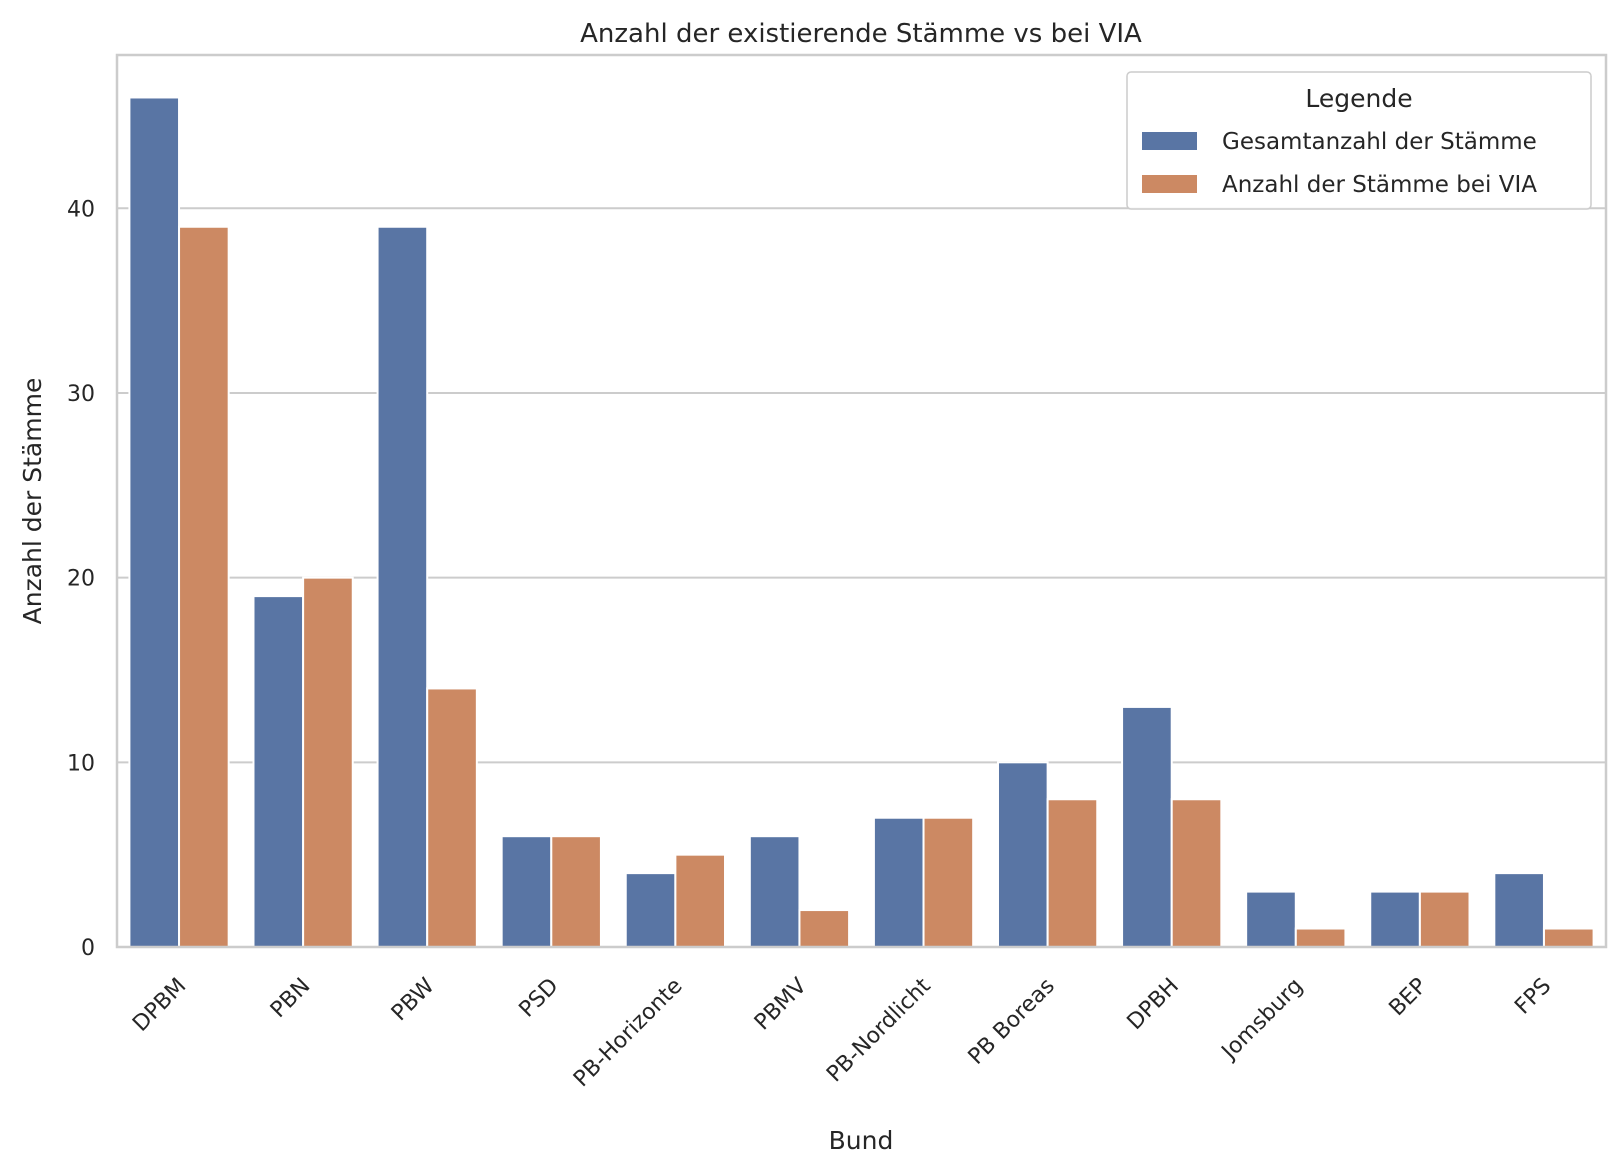  I want to click on bar-total-pb-nordlicht, so click(898, 882).